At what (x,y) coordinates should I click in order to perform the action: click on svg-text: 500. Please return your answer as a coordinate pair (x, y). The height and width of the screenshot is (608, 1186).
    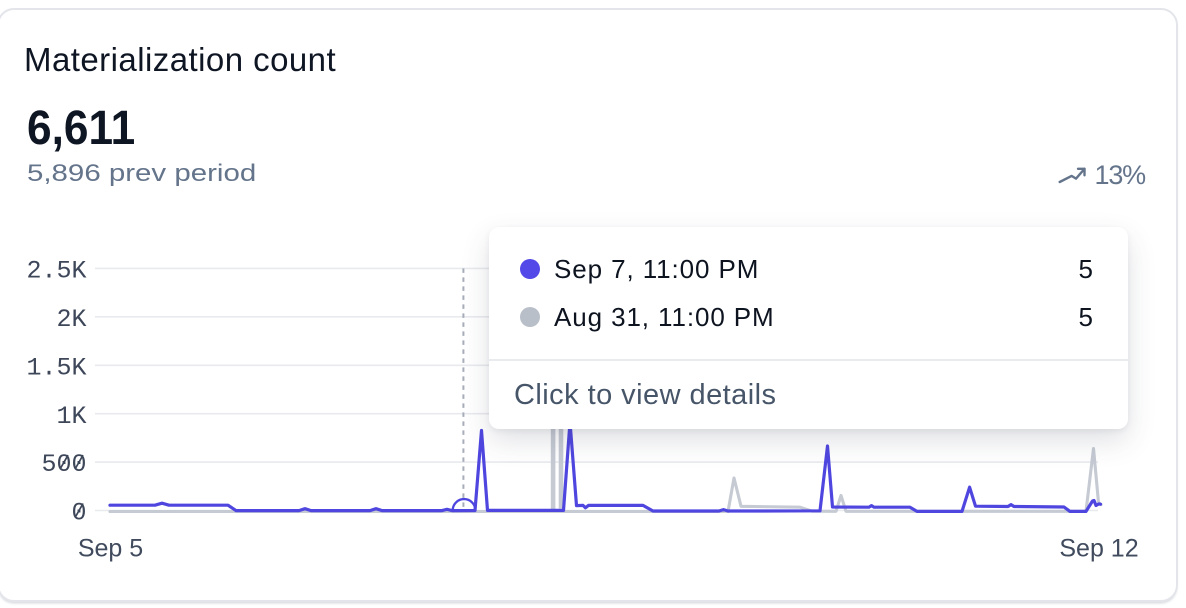
    Looking at the image, I should click on (63, 464).